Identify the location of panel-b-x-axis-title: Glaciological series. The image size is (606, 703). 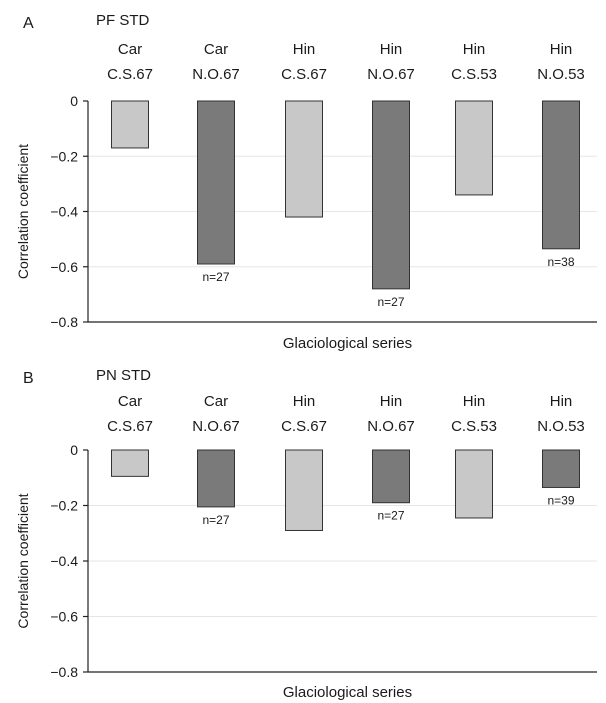
(347, 692).